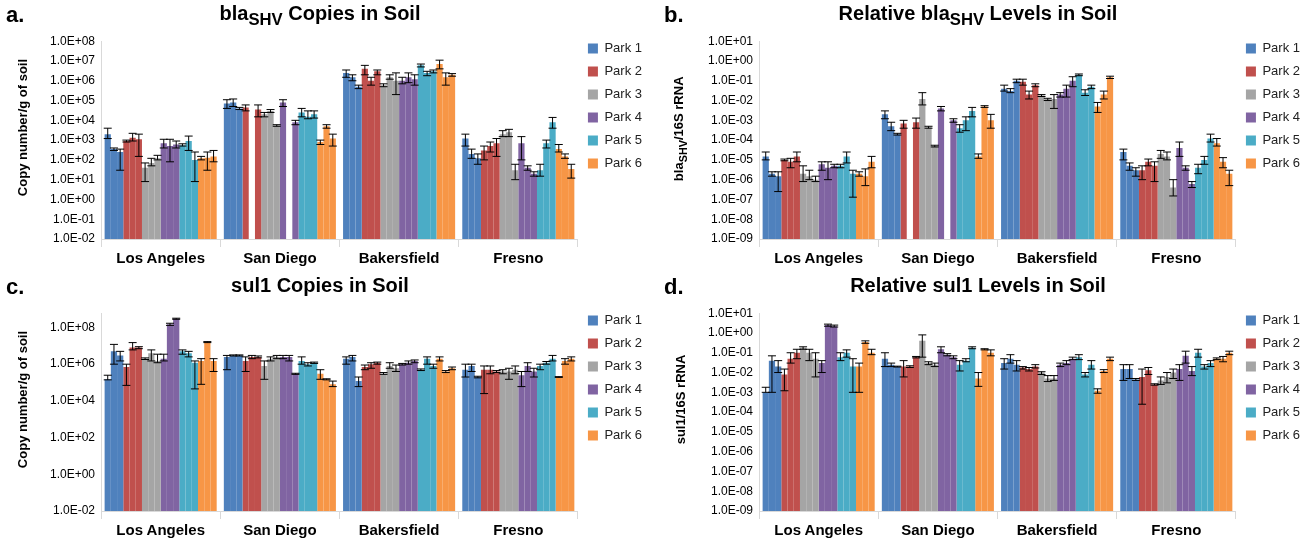 This screenshot has width=1316, height=543. Describe the element at coordinates (320, 16) in the screenshot. I see `chart-title: bla$_{SHV}$ Copies in Soil` at that location.